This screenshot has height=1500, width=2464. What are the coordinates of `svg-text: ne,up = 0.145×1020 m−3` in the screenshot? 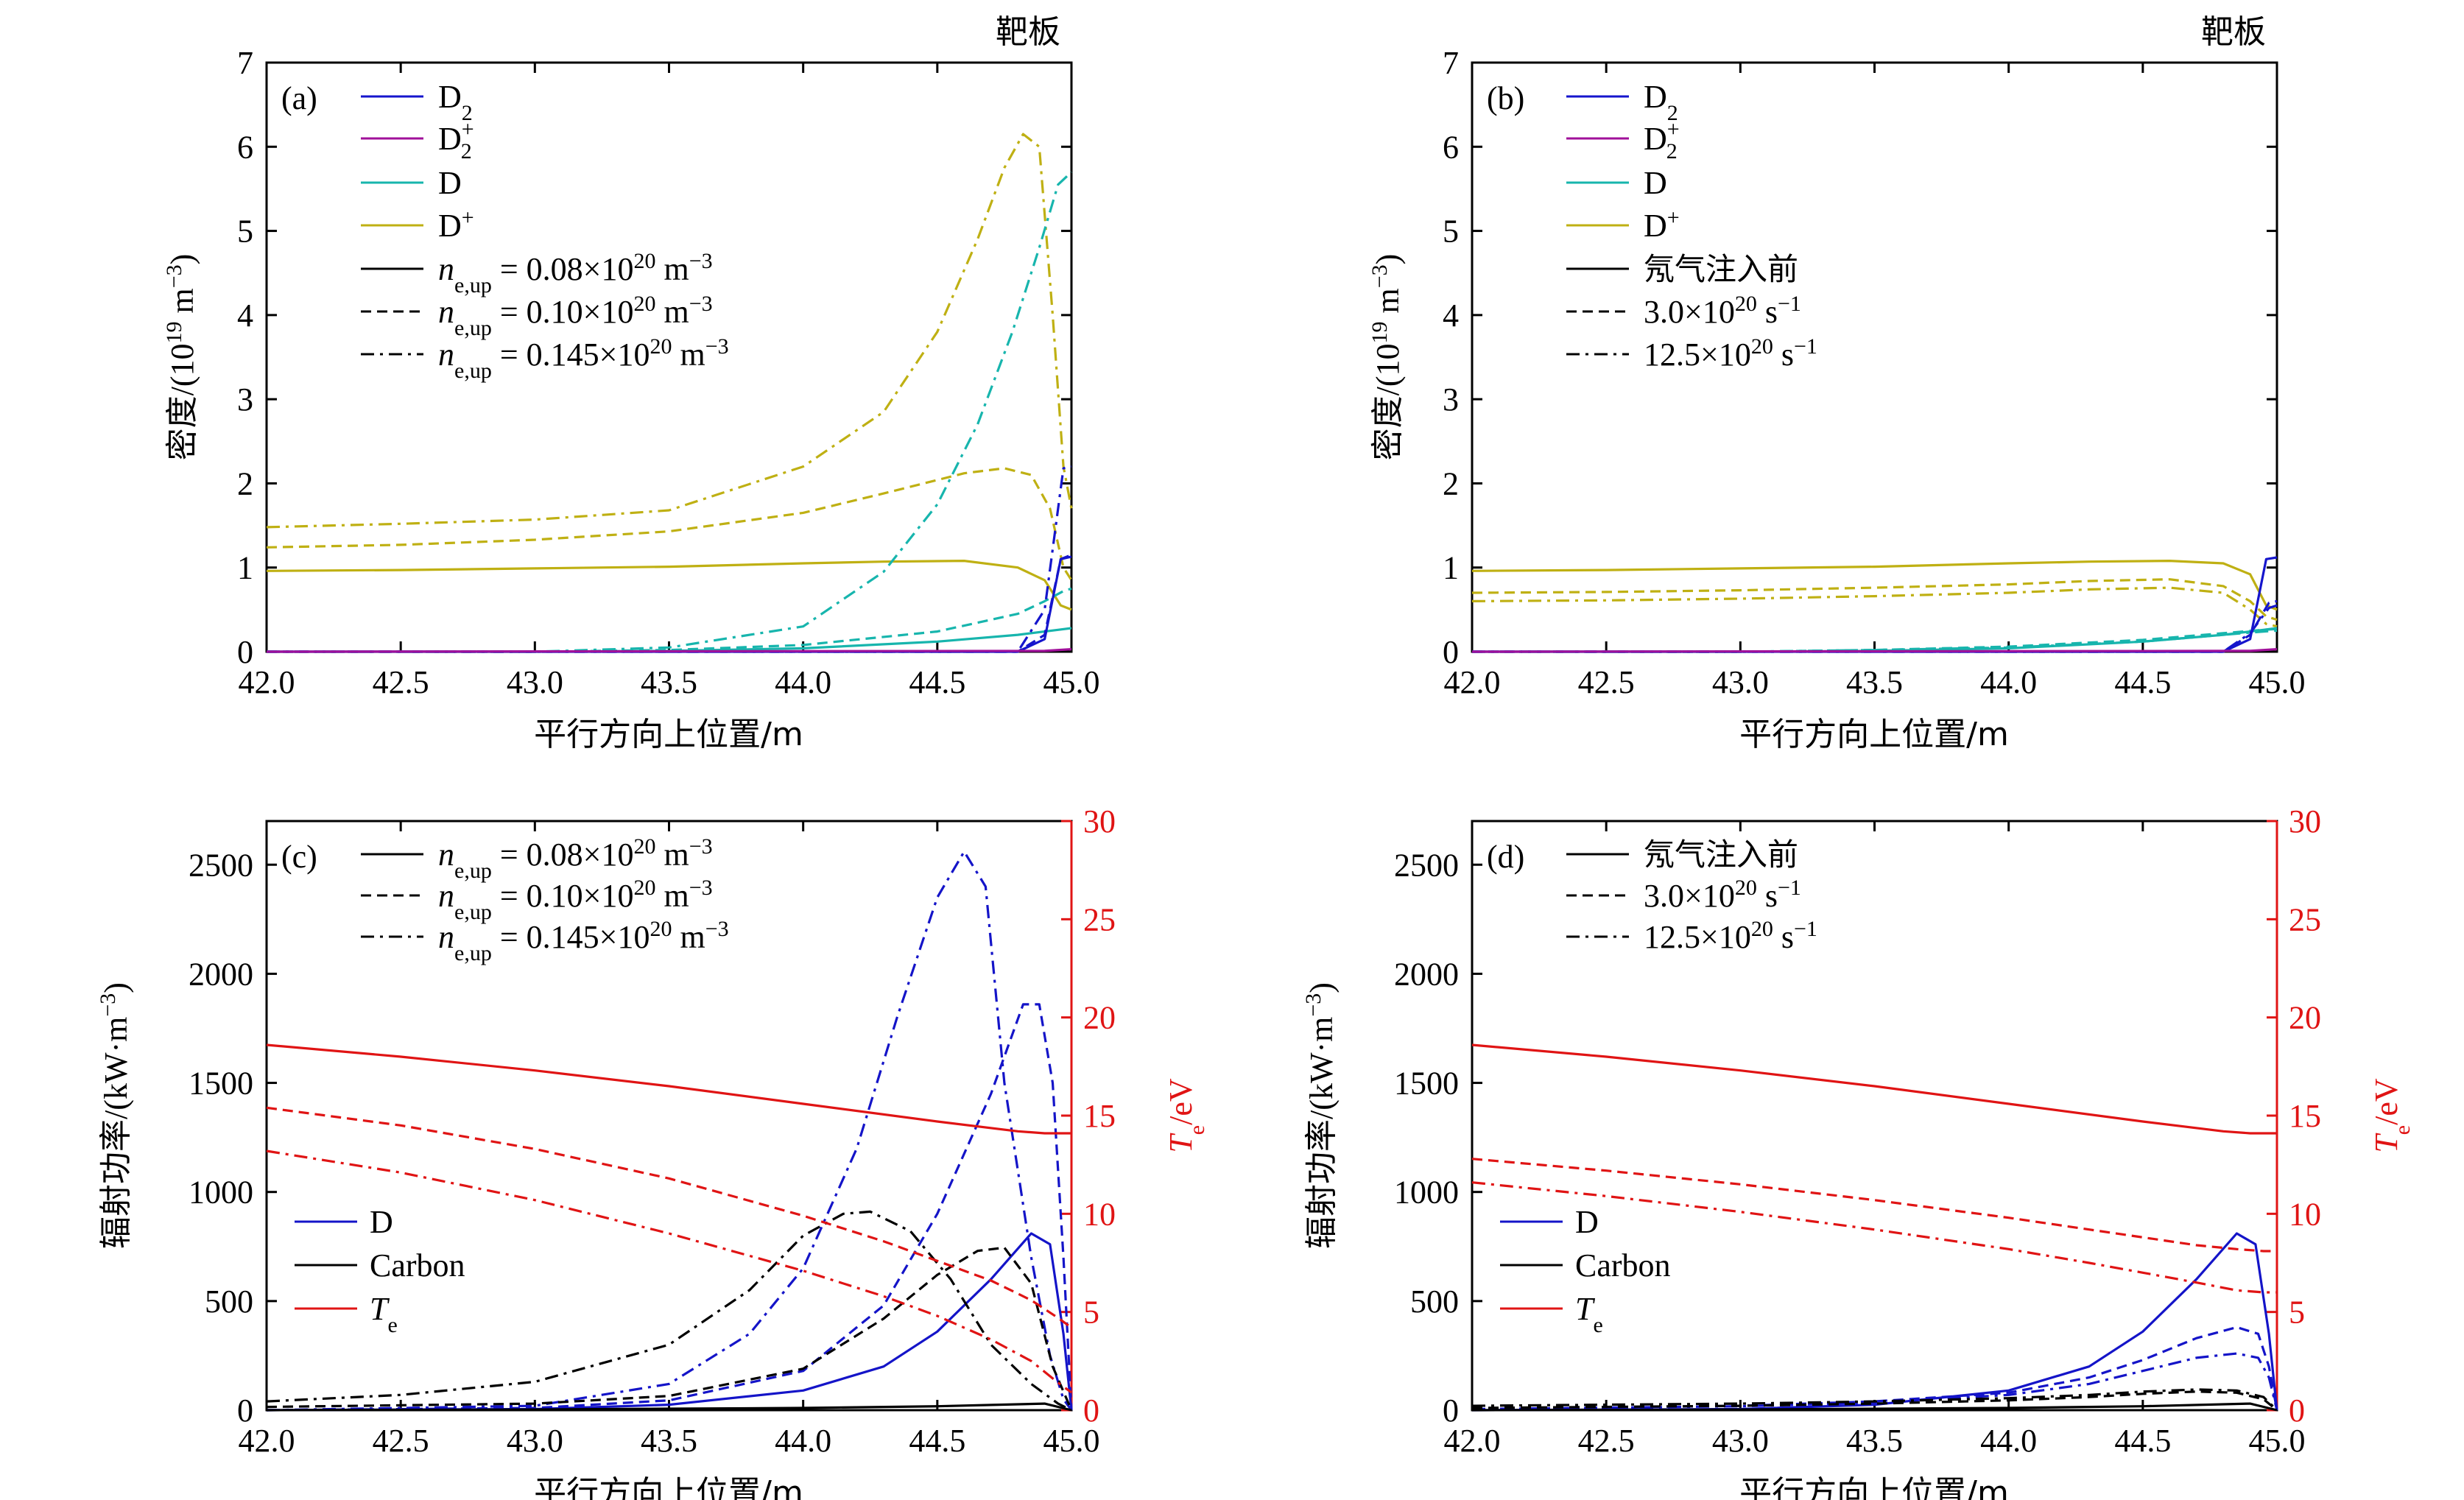 It's located at (583, 359).